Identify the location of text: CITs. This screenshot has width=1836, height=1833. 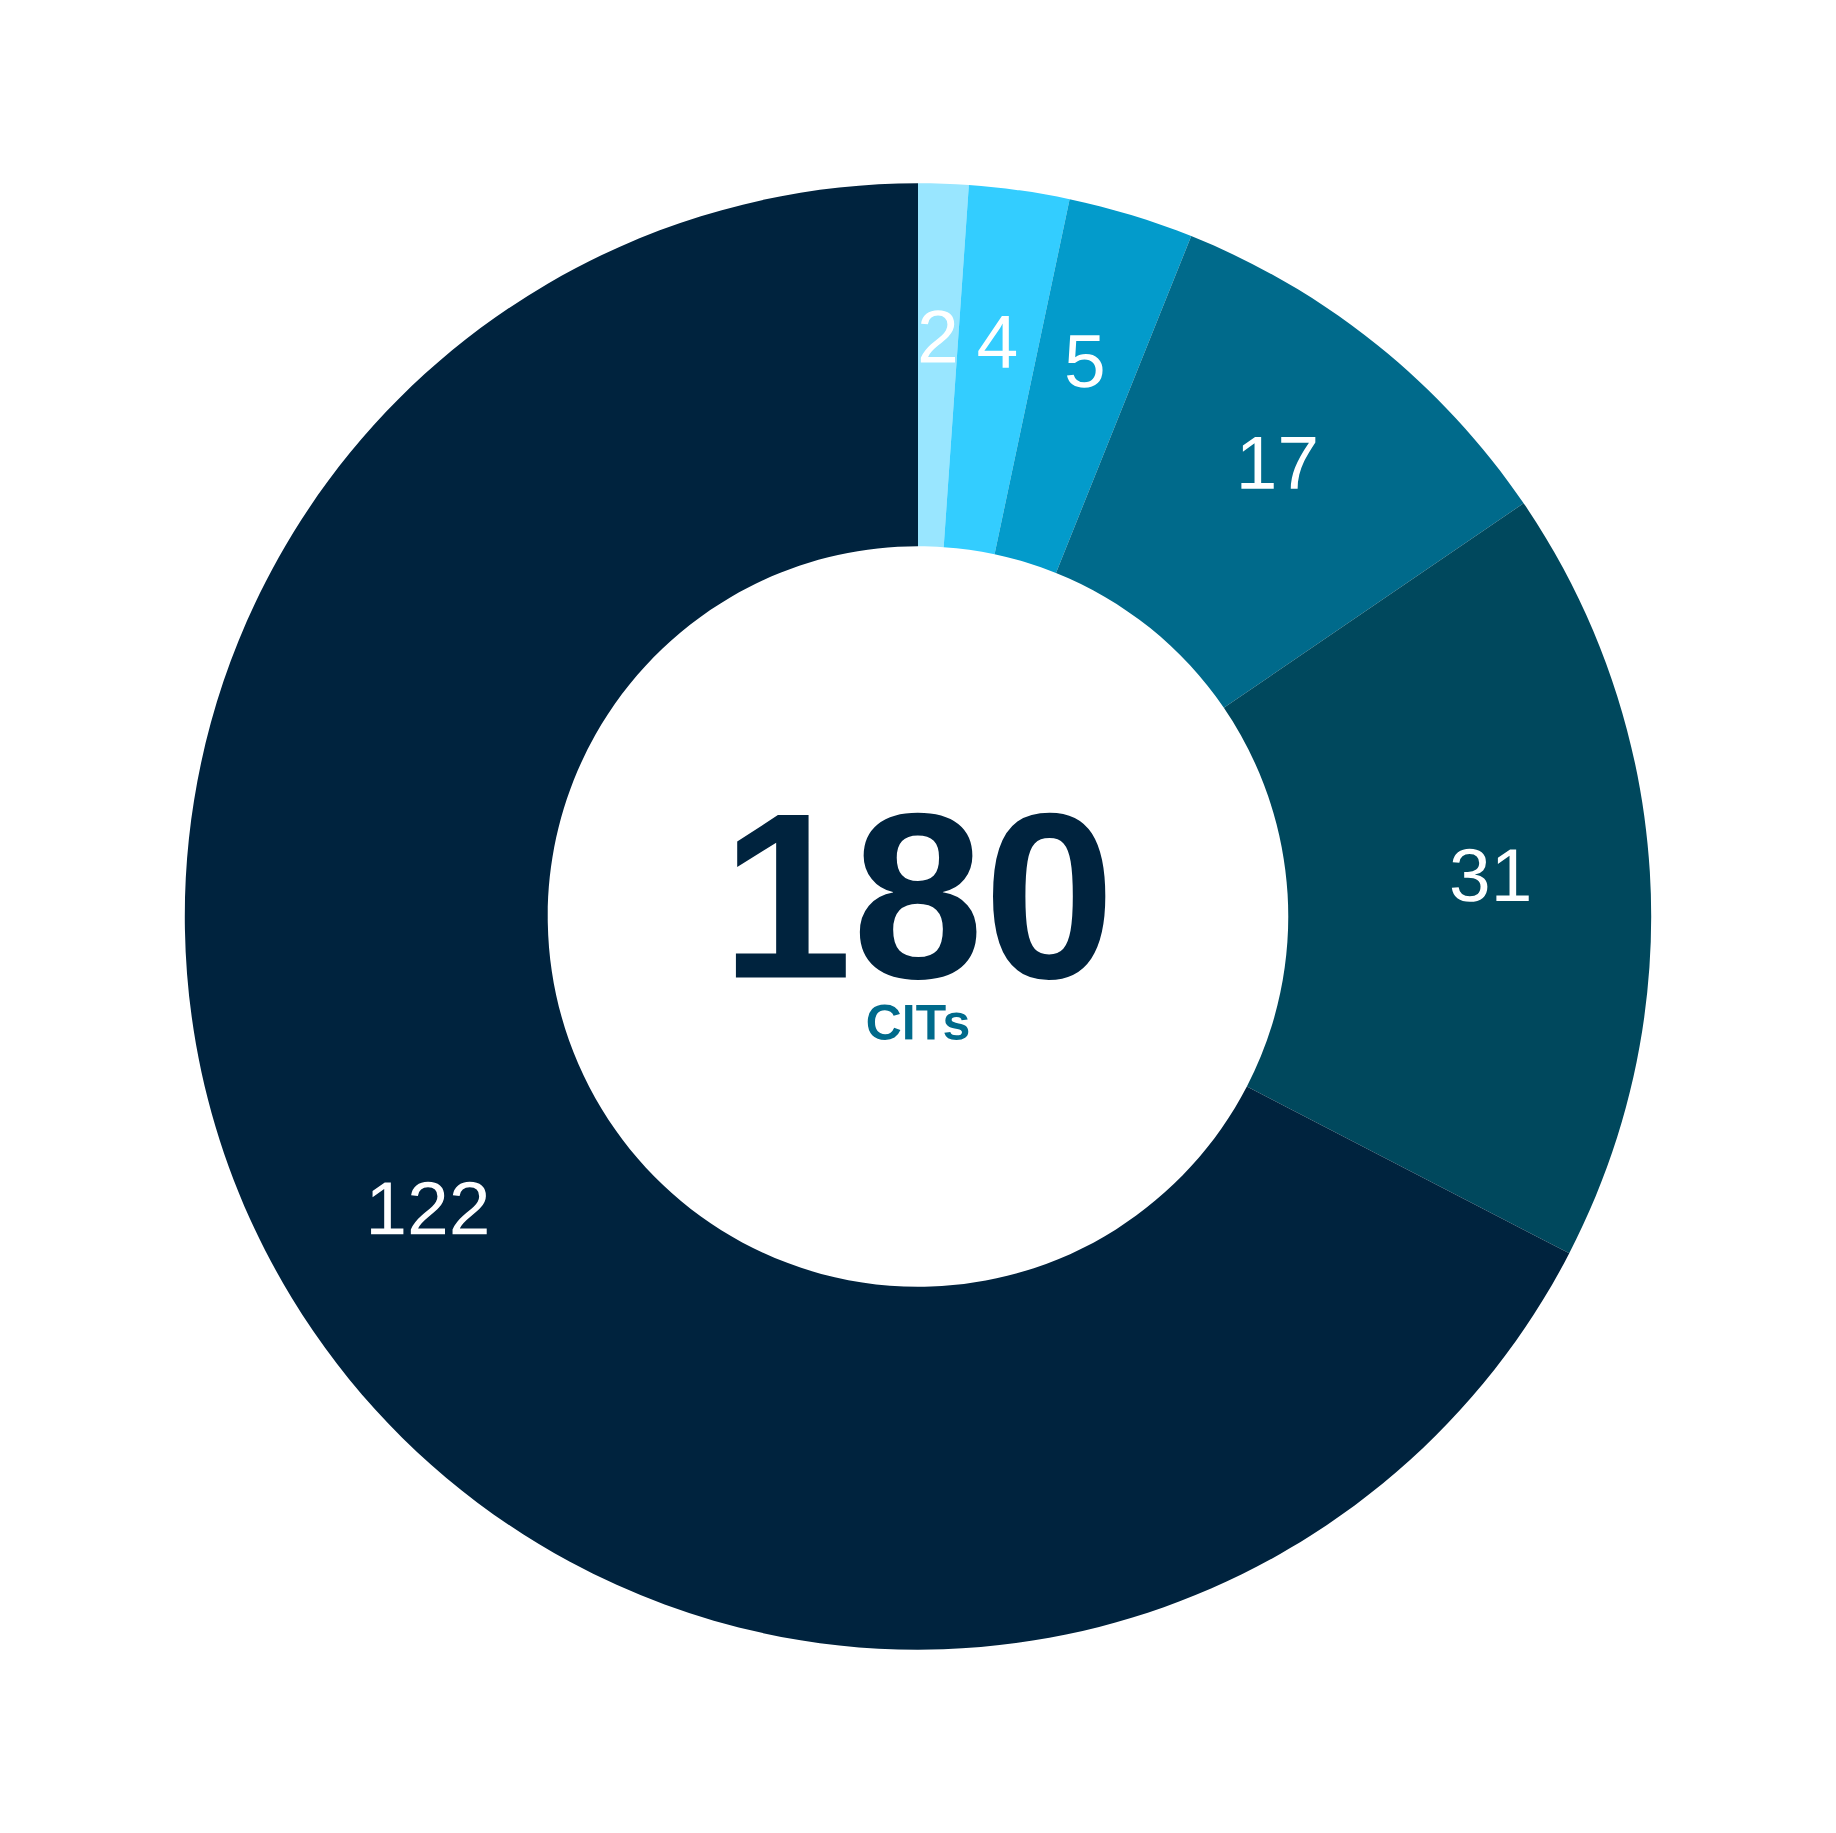
(918, 1022).